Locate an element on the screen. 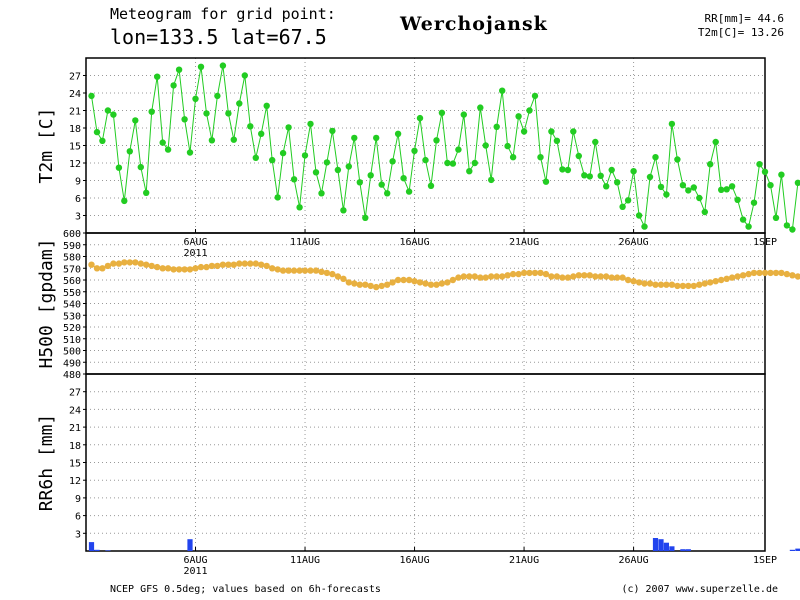  y-axis-label: RR6h [mm] is located at coordinates (46, 463).